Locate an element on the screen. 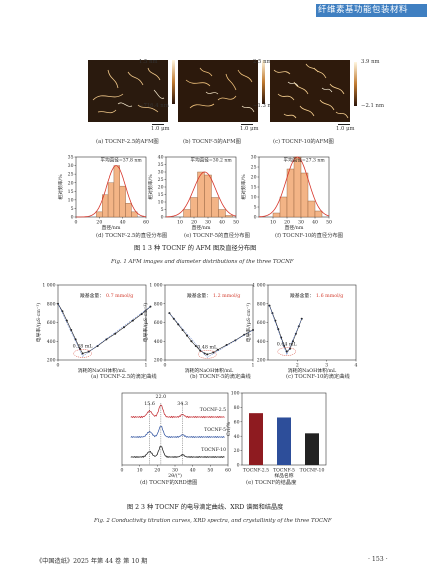  cond-ytick-label: 1 000 is located at coordinates (258, 286).